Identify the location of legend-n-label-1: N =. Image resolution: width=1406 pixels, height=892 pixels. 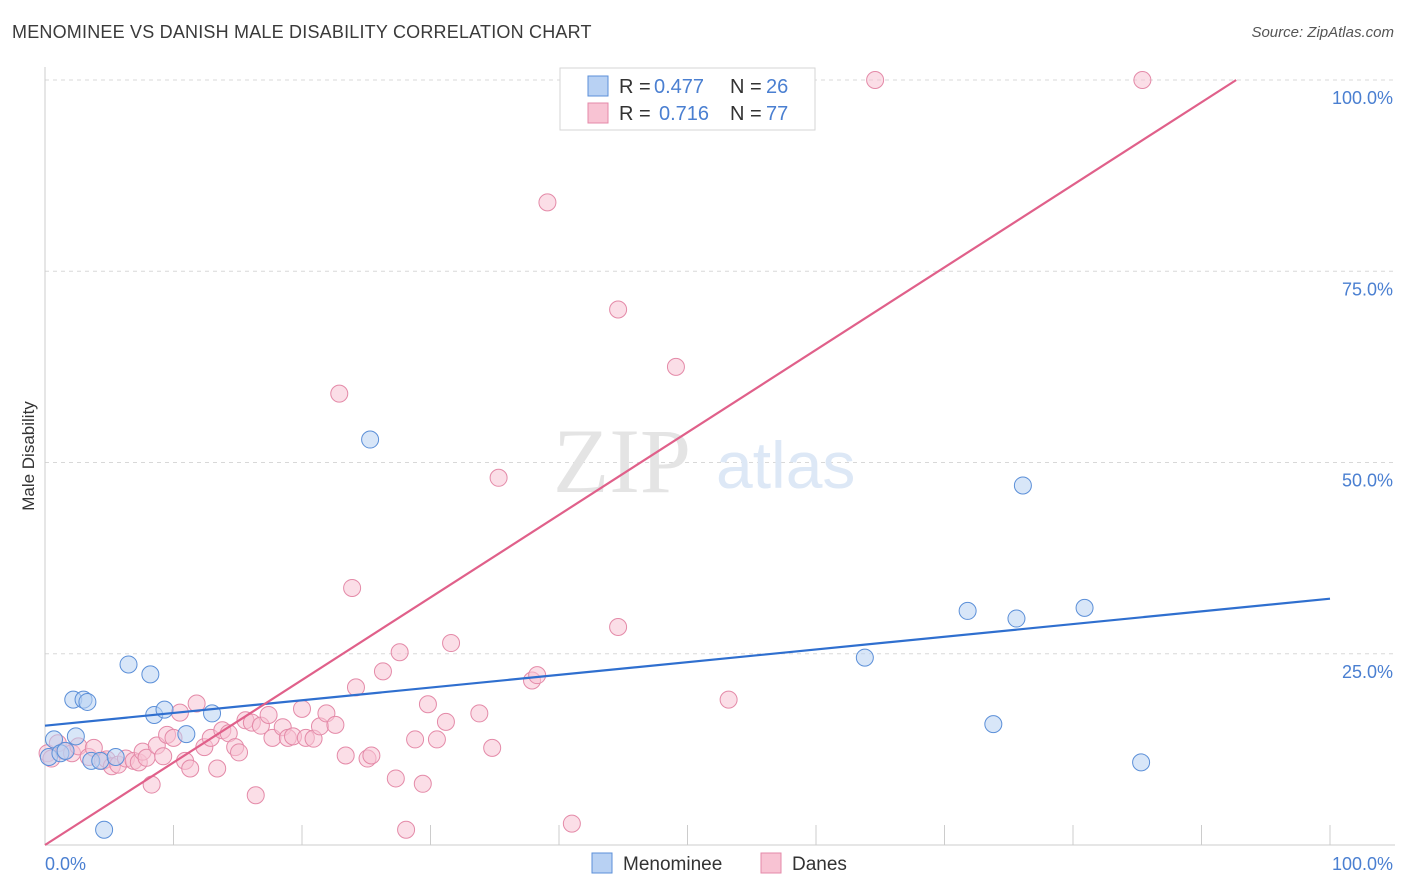
(746, 87).